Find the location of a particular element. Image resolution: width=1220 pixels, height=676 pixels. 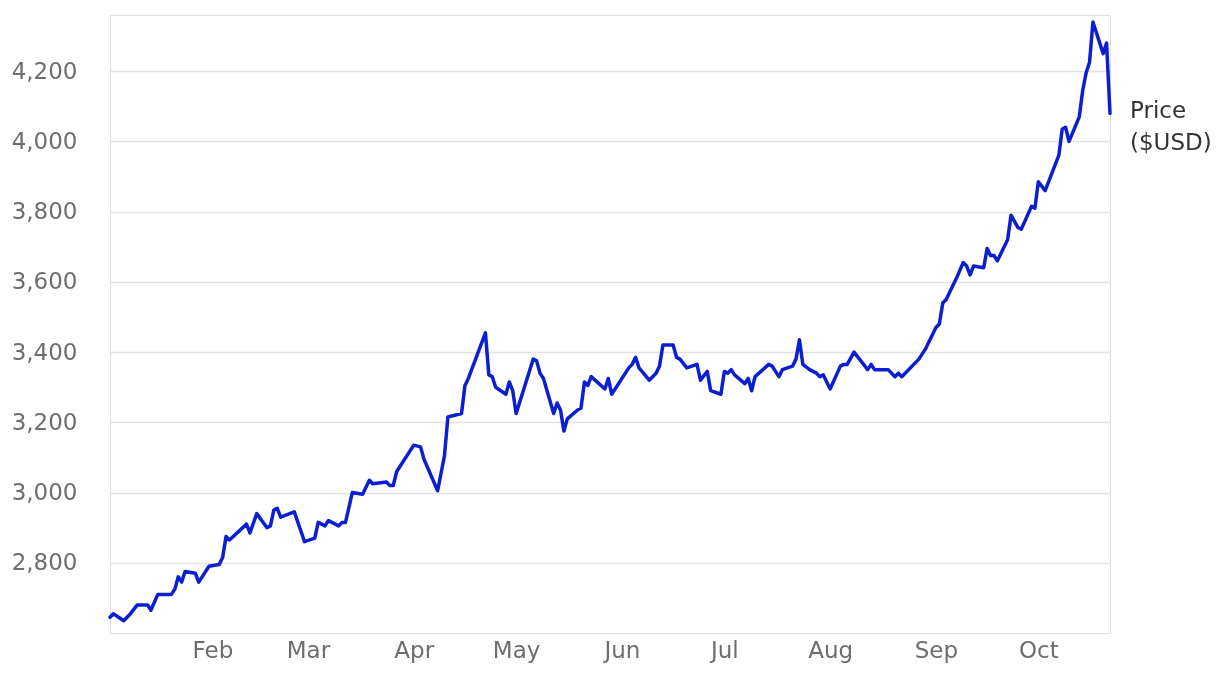

x-tick-label: Oct is located at coordinates (1038, 649).